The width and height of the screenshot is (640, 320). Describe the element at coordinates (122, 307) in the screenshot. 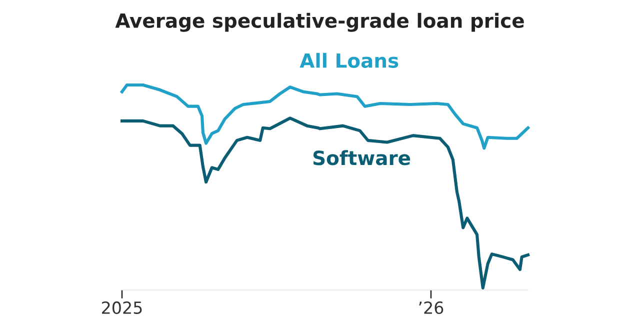

I see `x-tick-label: 2025` at that location.